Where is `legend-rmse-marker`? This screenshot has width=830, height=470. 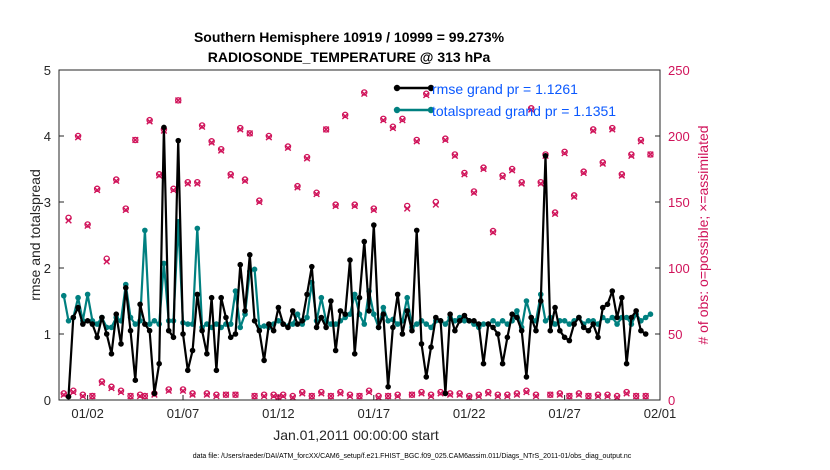
legend-rmse-marker is located at coordinates (397, 88).